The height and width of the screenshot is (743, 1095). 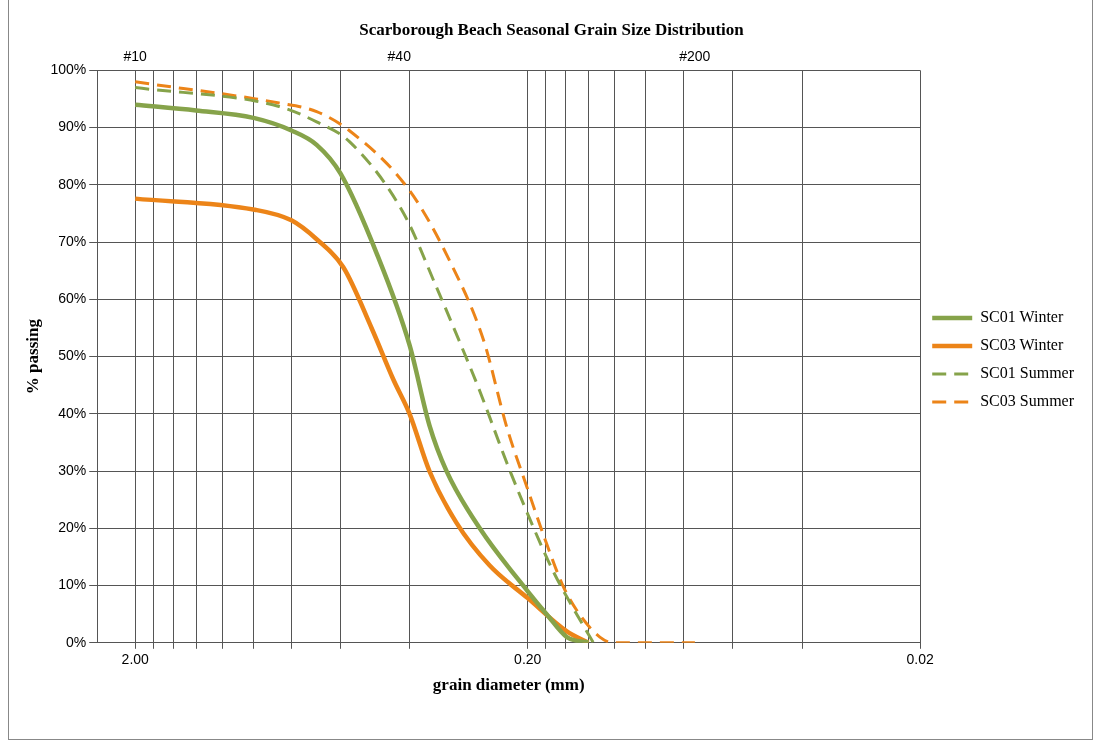 What do you see at coordinates (695, 56) in the screenshot?
I see `text: #200` at bounding box center [695, 56].